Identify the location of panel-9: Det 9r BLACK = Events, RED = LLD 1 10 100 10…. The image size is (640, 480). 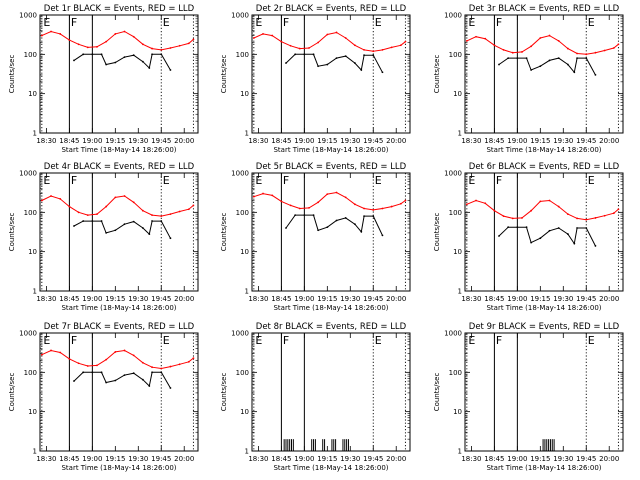
(528, 397).